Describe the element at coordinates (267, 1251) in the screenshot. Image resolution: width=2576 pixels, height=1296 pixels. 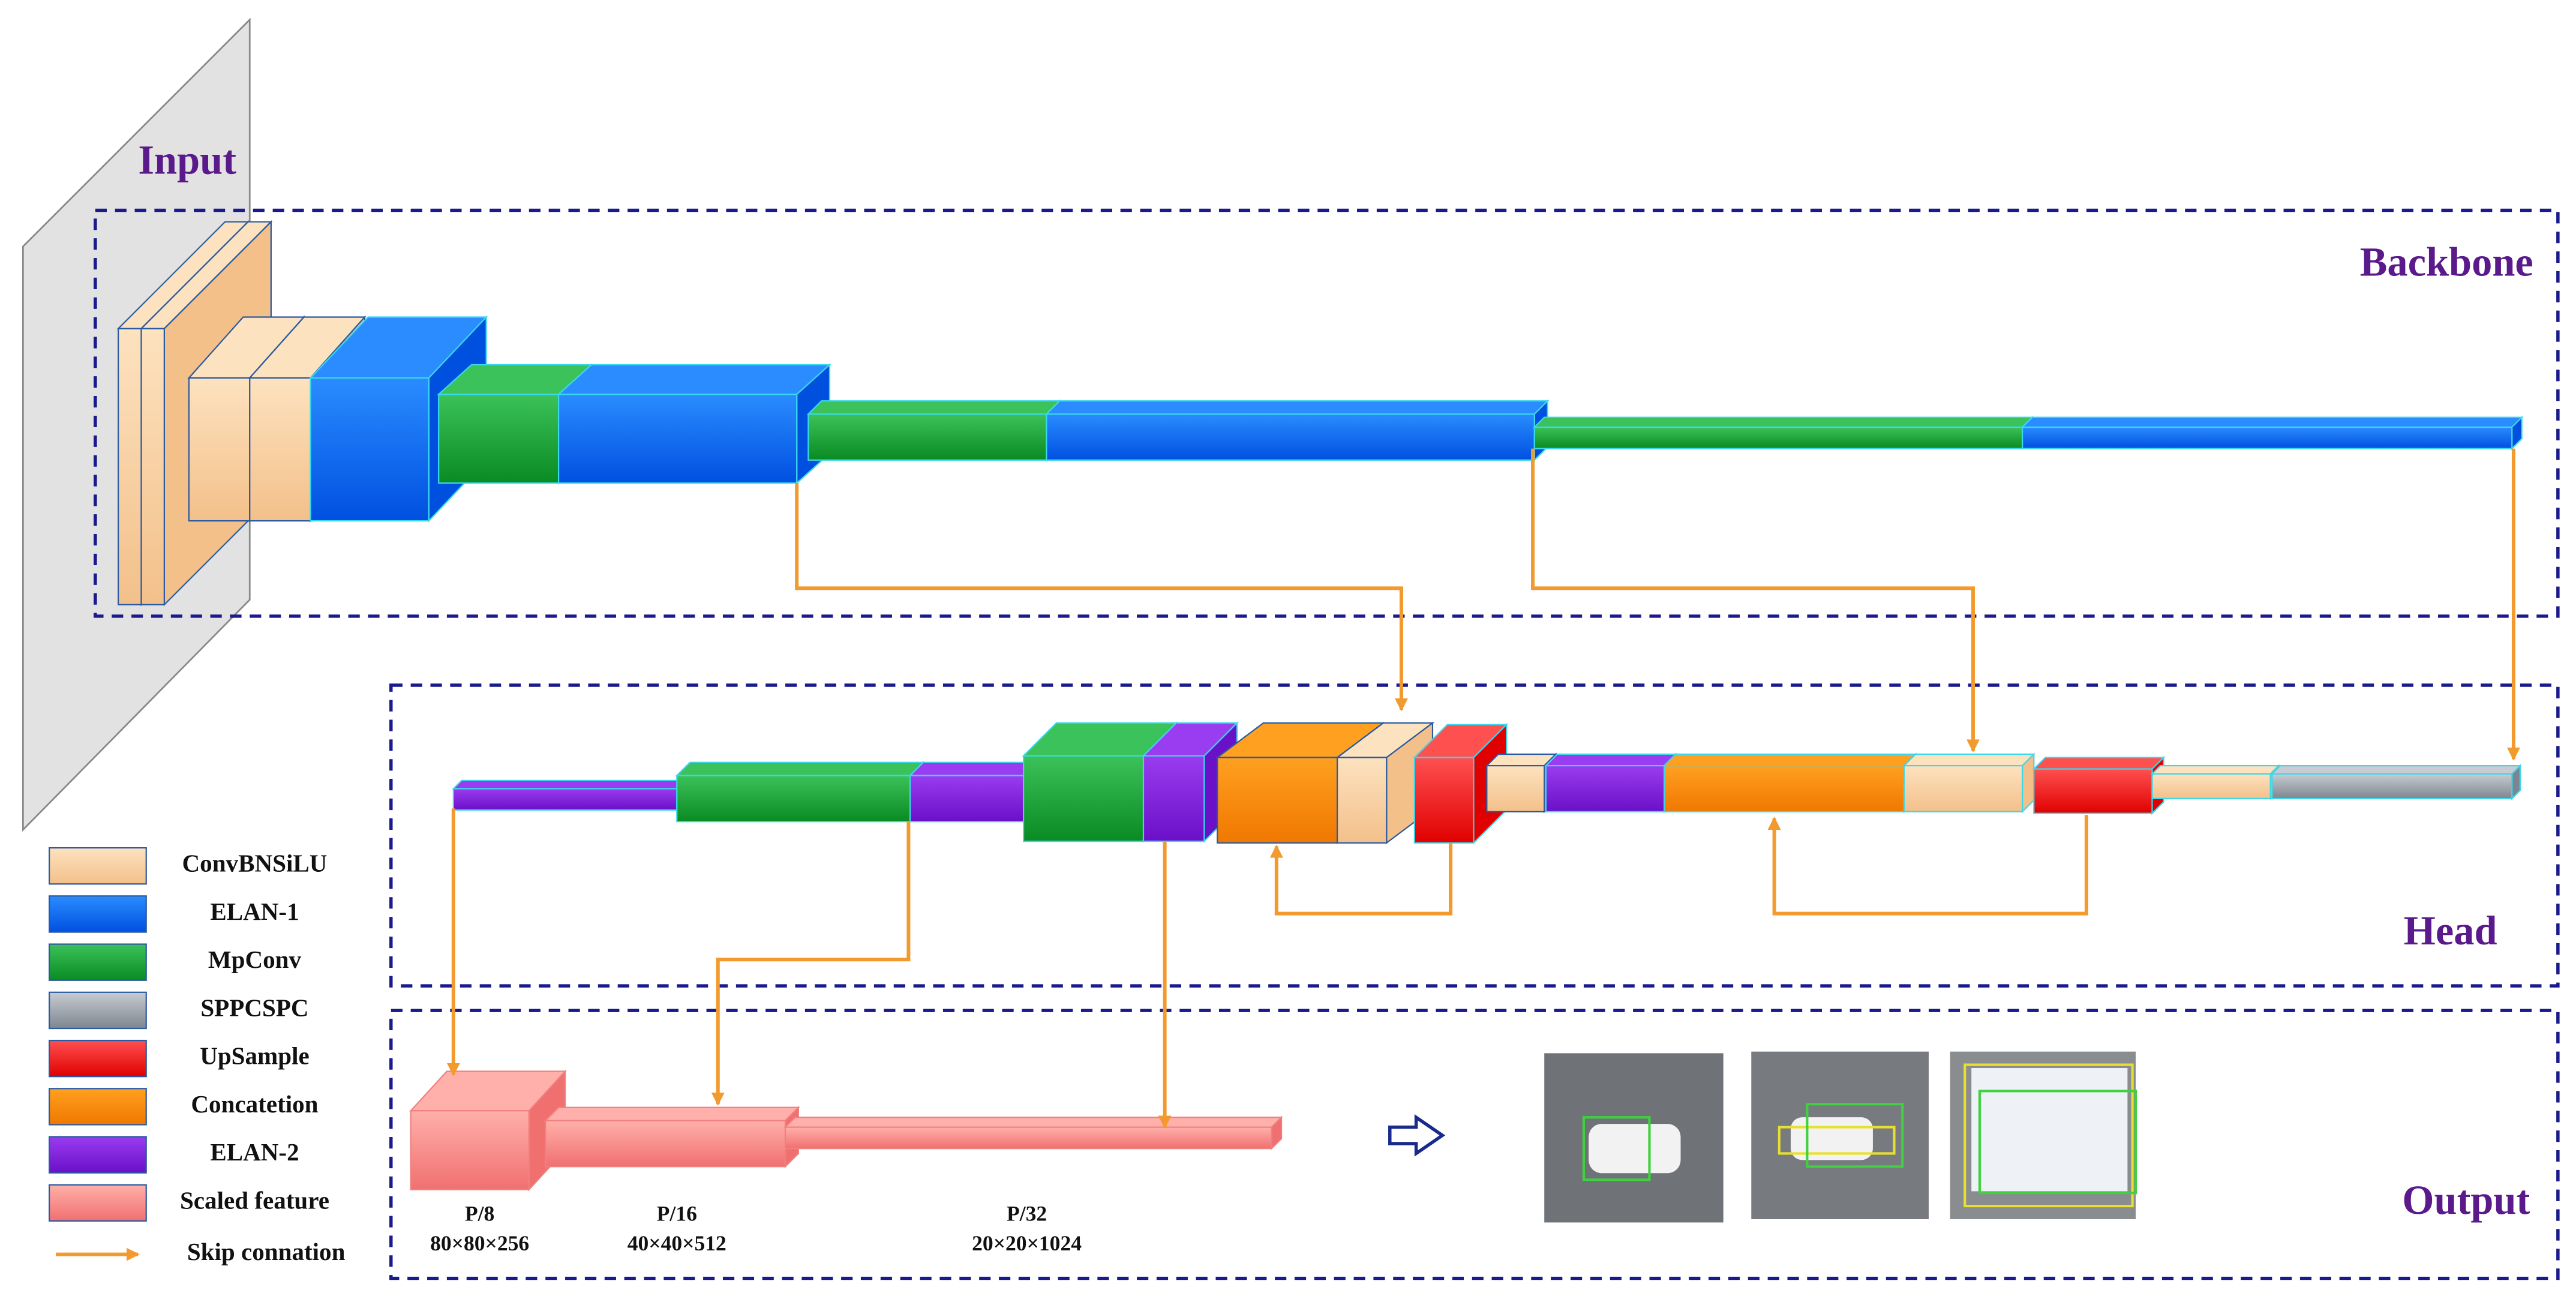
I see `legend-label: Skip connation` at that location.